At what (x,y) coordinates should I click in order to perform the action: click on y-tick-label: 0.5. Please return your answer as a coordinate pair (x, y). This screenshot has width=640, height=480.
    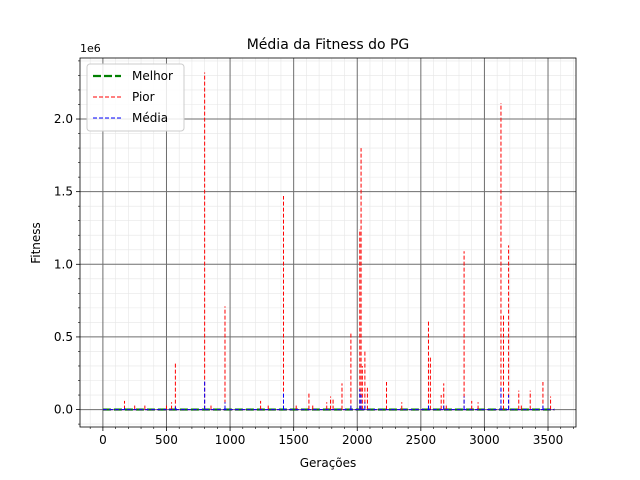
    Looking at the image, I should click on (63, 337).